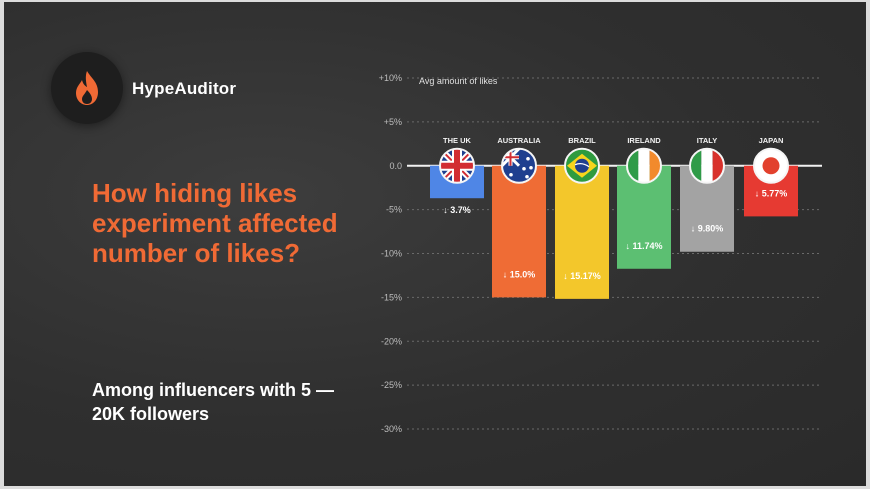 The height and width of the screenshot is (489, 870). Describe the element at coordinates (519, 274) in the screenshot. I see `data-label: ↓ 15.0%` at that location.